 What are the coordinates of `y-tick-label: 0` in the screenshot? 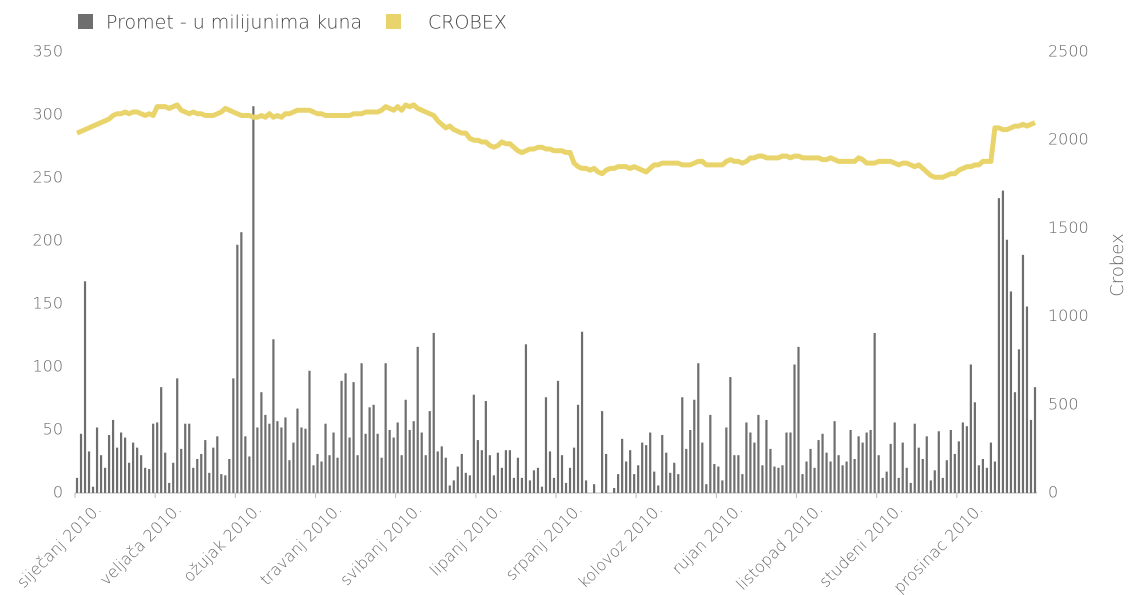 It's located at (58, 492).